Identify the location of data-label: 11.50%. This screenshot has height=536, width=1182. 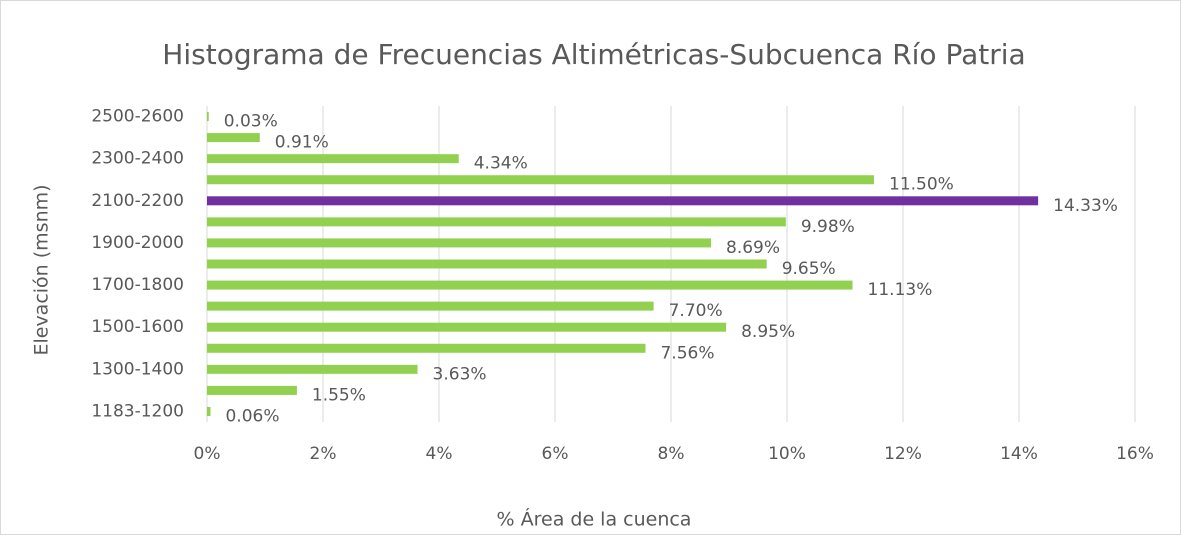
(921, 185).